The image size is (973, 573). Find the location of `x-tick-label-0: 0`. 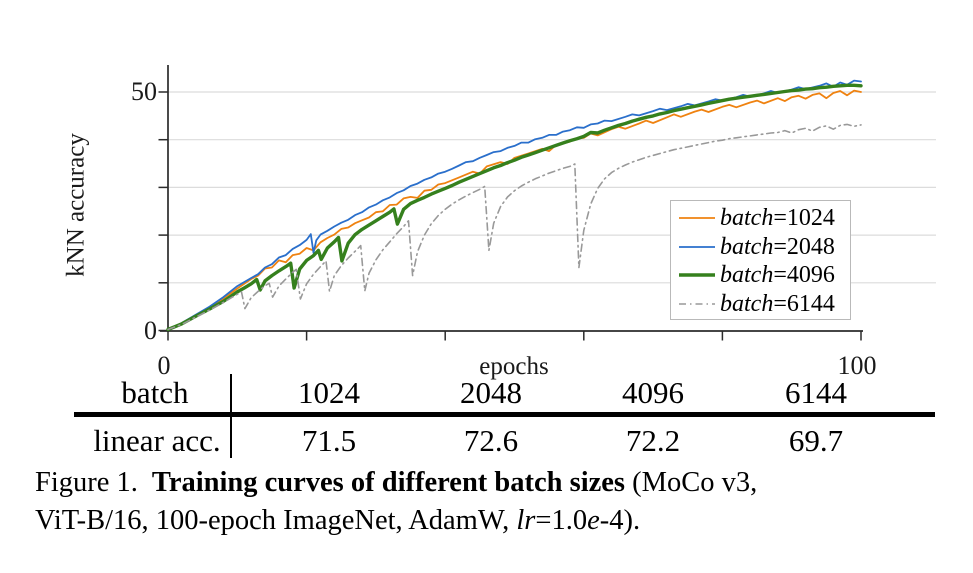

x-tick-label-0: 0 is located at coordinates (164, 365).